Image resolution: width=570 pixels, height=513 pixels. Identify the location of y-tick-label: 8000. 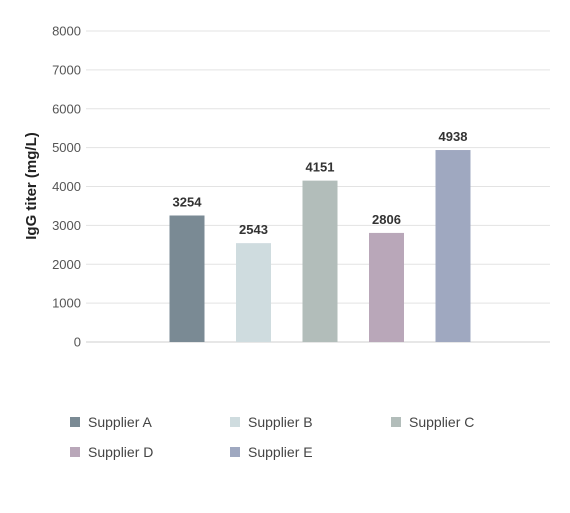
(66, 31).